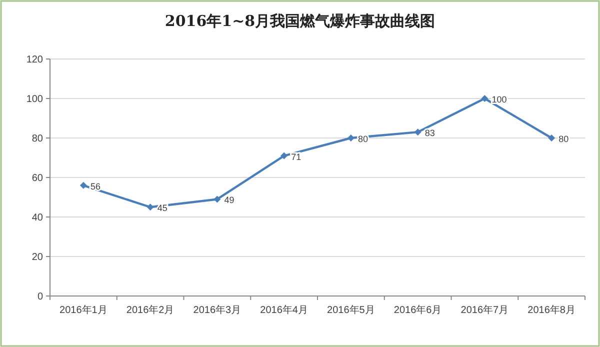 This screenshot has height=347, width=600. What do you see at coordinates (35, 99) in the screenshot?
I see `y-tick-label: 100` at bounding box center [35, 99].